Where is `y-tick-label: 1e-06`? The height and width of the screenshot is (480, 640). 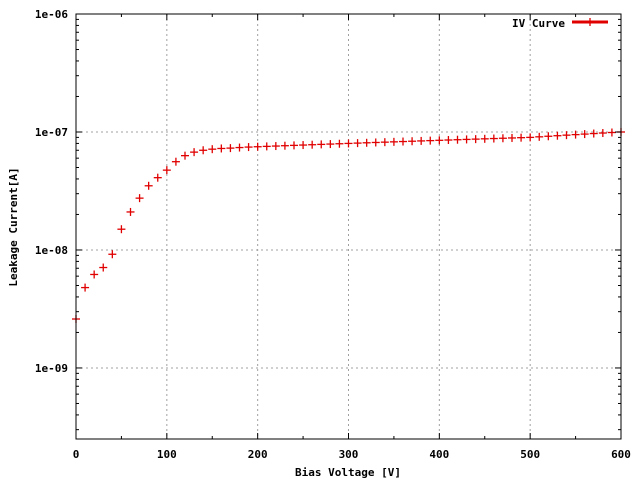
y-tick-label: 1e-06 is located at coordinates (51, 14).